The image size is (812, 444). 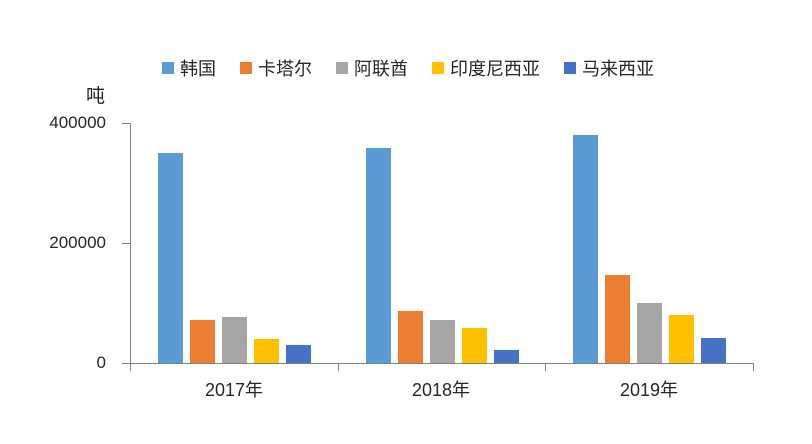 What do you see at coordinates (474, 345) in the screenshot?
I see `bar-indonesia-2018` at bounding box center [474, 345].